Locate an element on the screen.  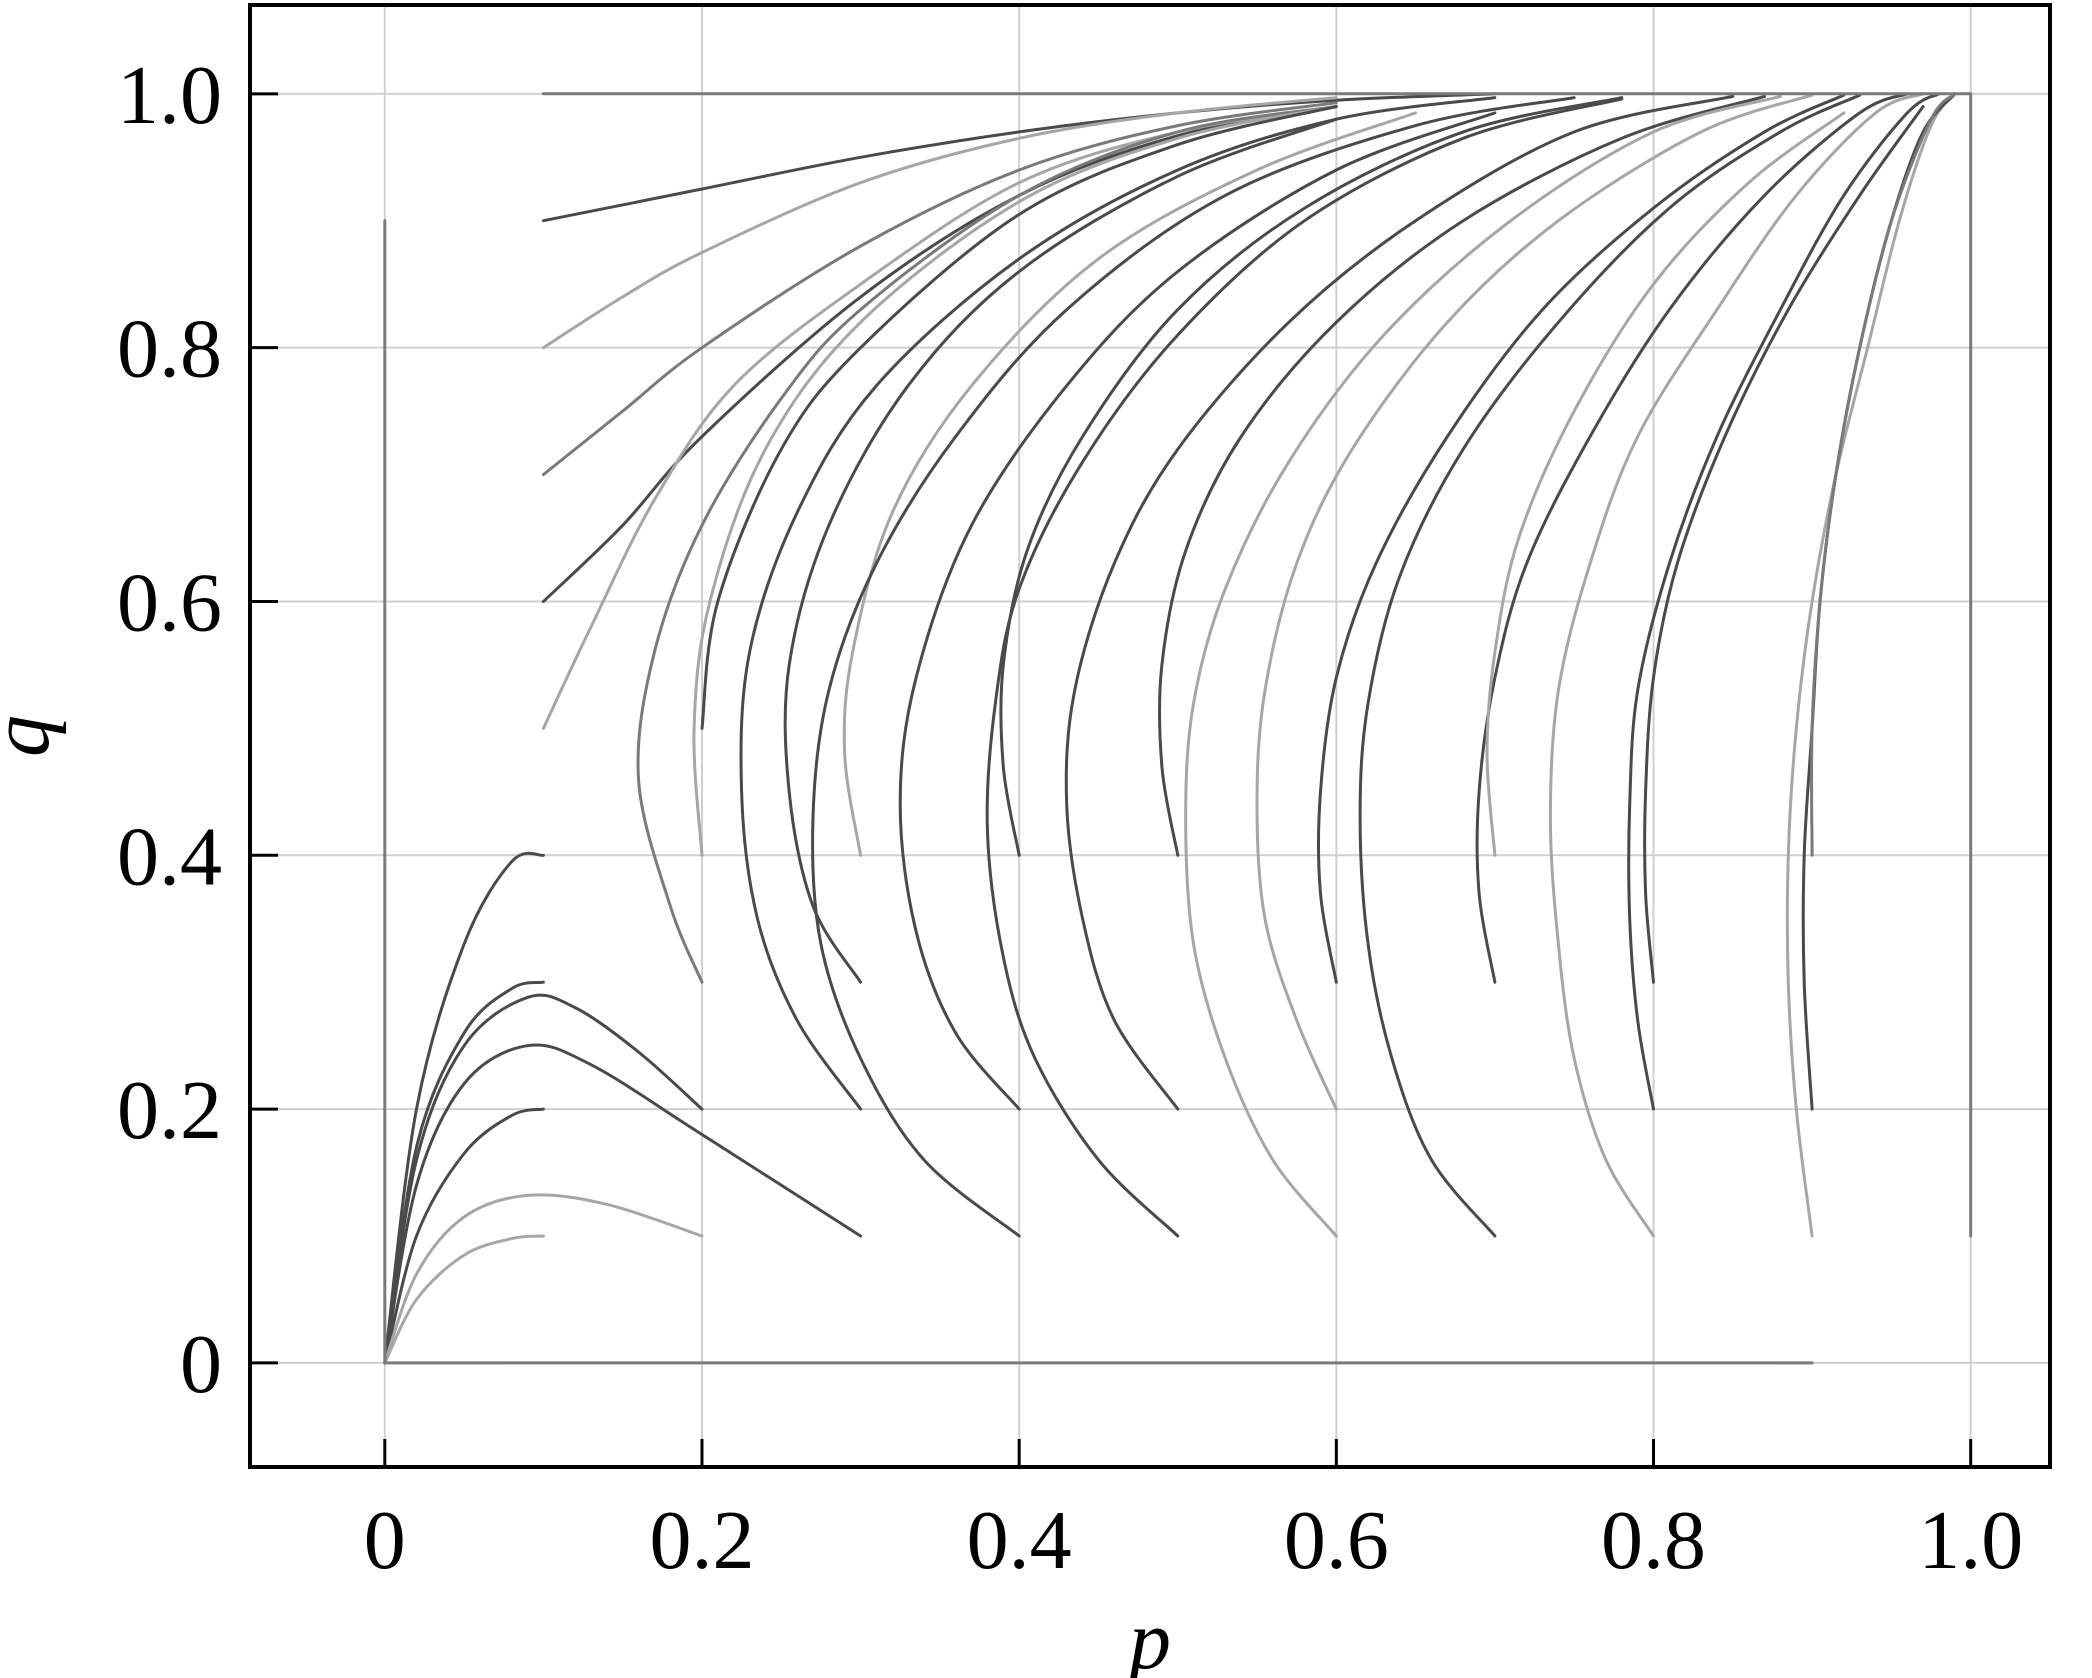
x-axis-label: p is located at coordinates (1147, 1636).